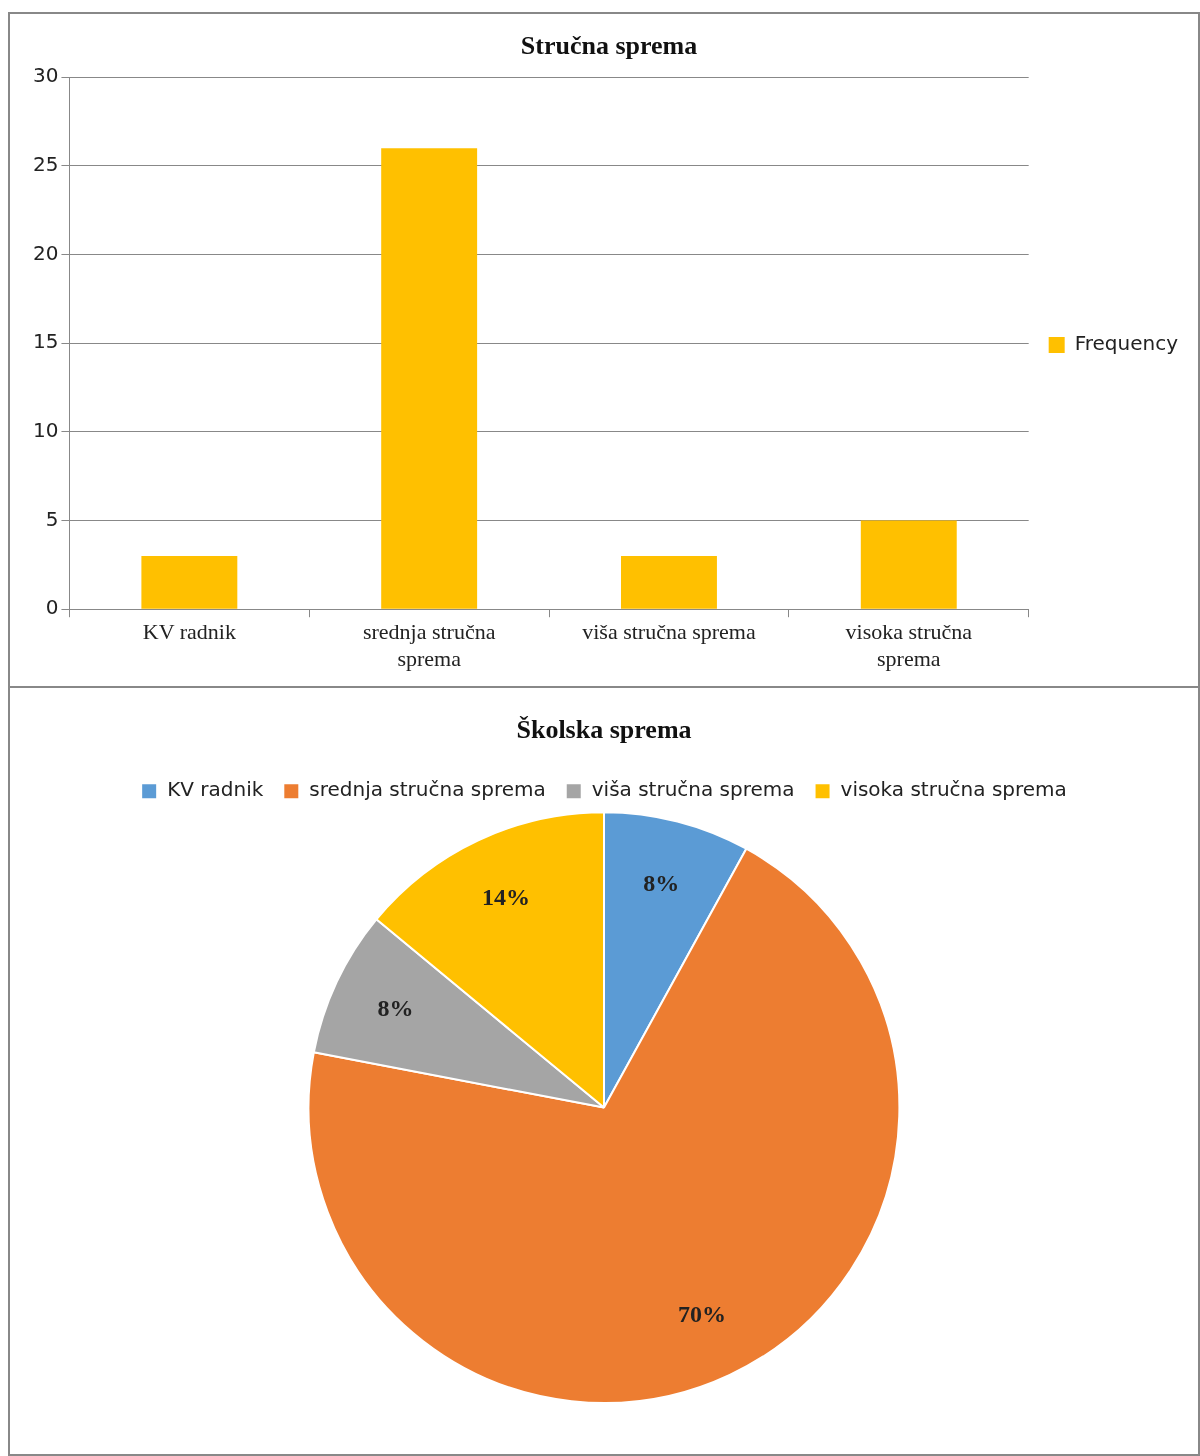 The width and height of the screenshot is (1200, 1456). I want to click on data-label: 14%, so click(505, 897).